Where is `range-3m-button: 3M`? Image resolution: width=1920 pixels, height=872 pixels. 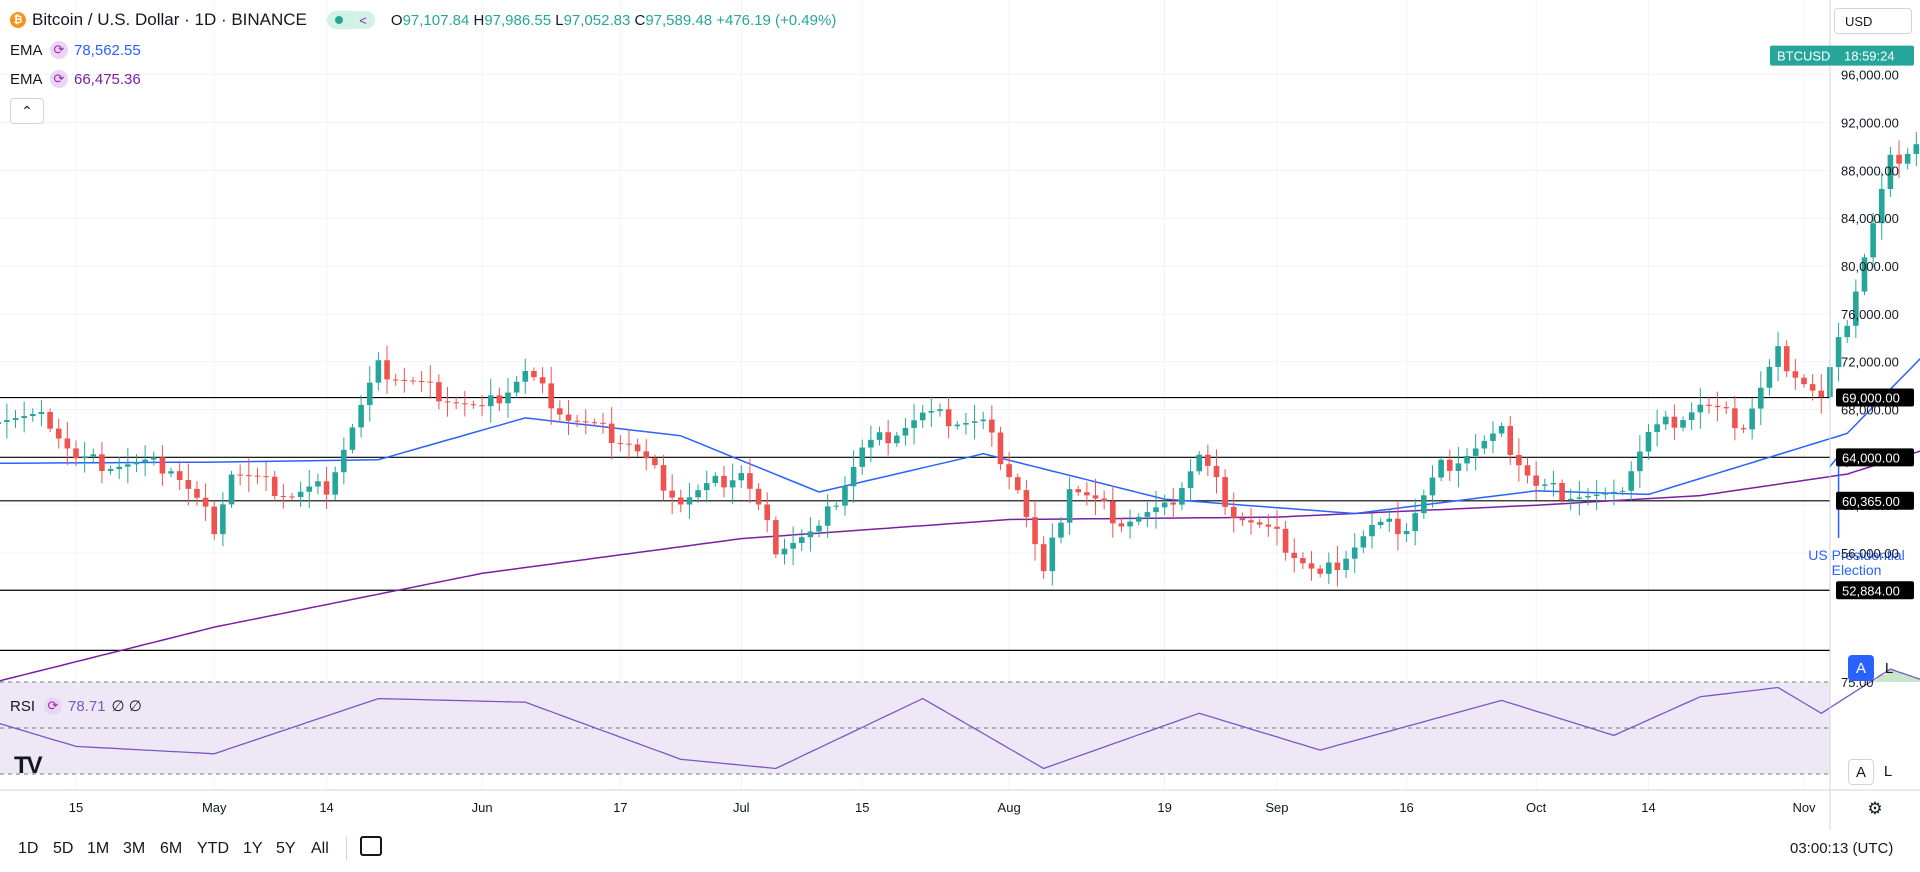
range-3m-button: 3M is located at coordinates (134, 848).